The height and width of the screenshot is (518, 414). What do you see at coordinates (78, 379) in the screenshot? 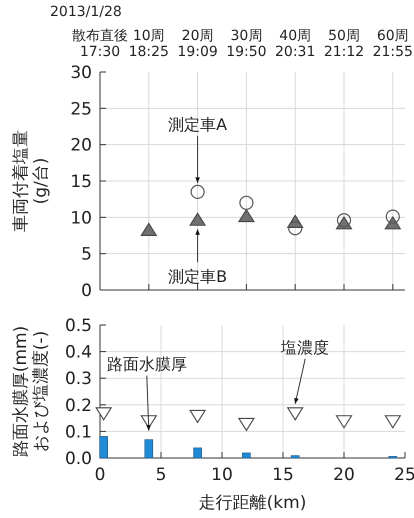
I see `y-tick-label: 0.3` at bounding box center [78, 379].